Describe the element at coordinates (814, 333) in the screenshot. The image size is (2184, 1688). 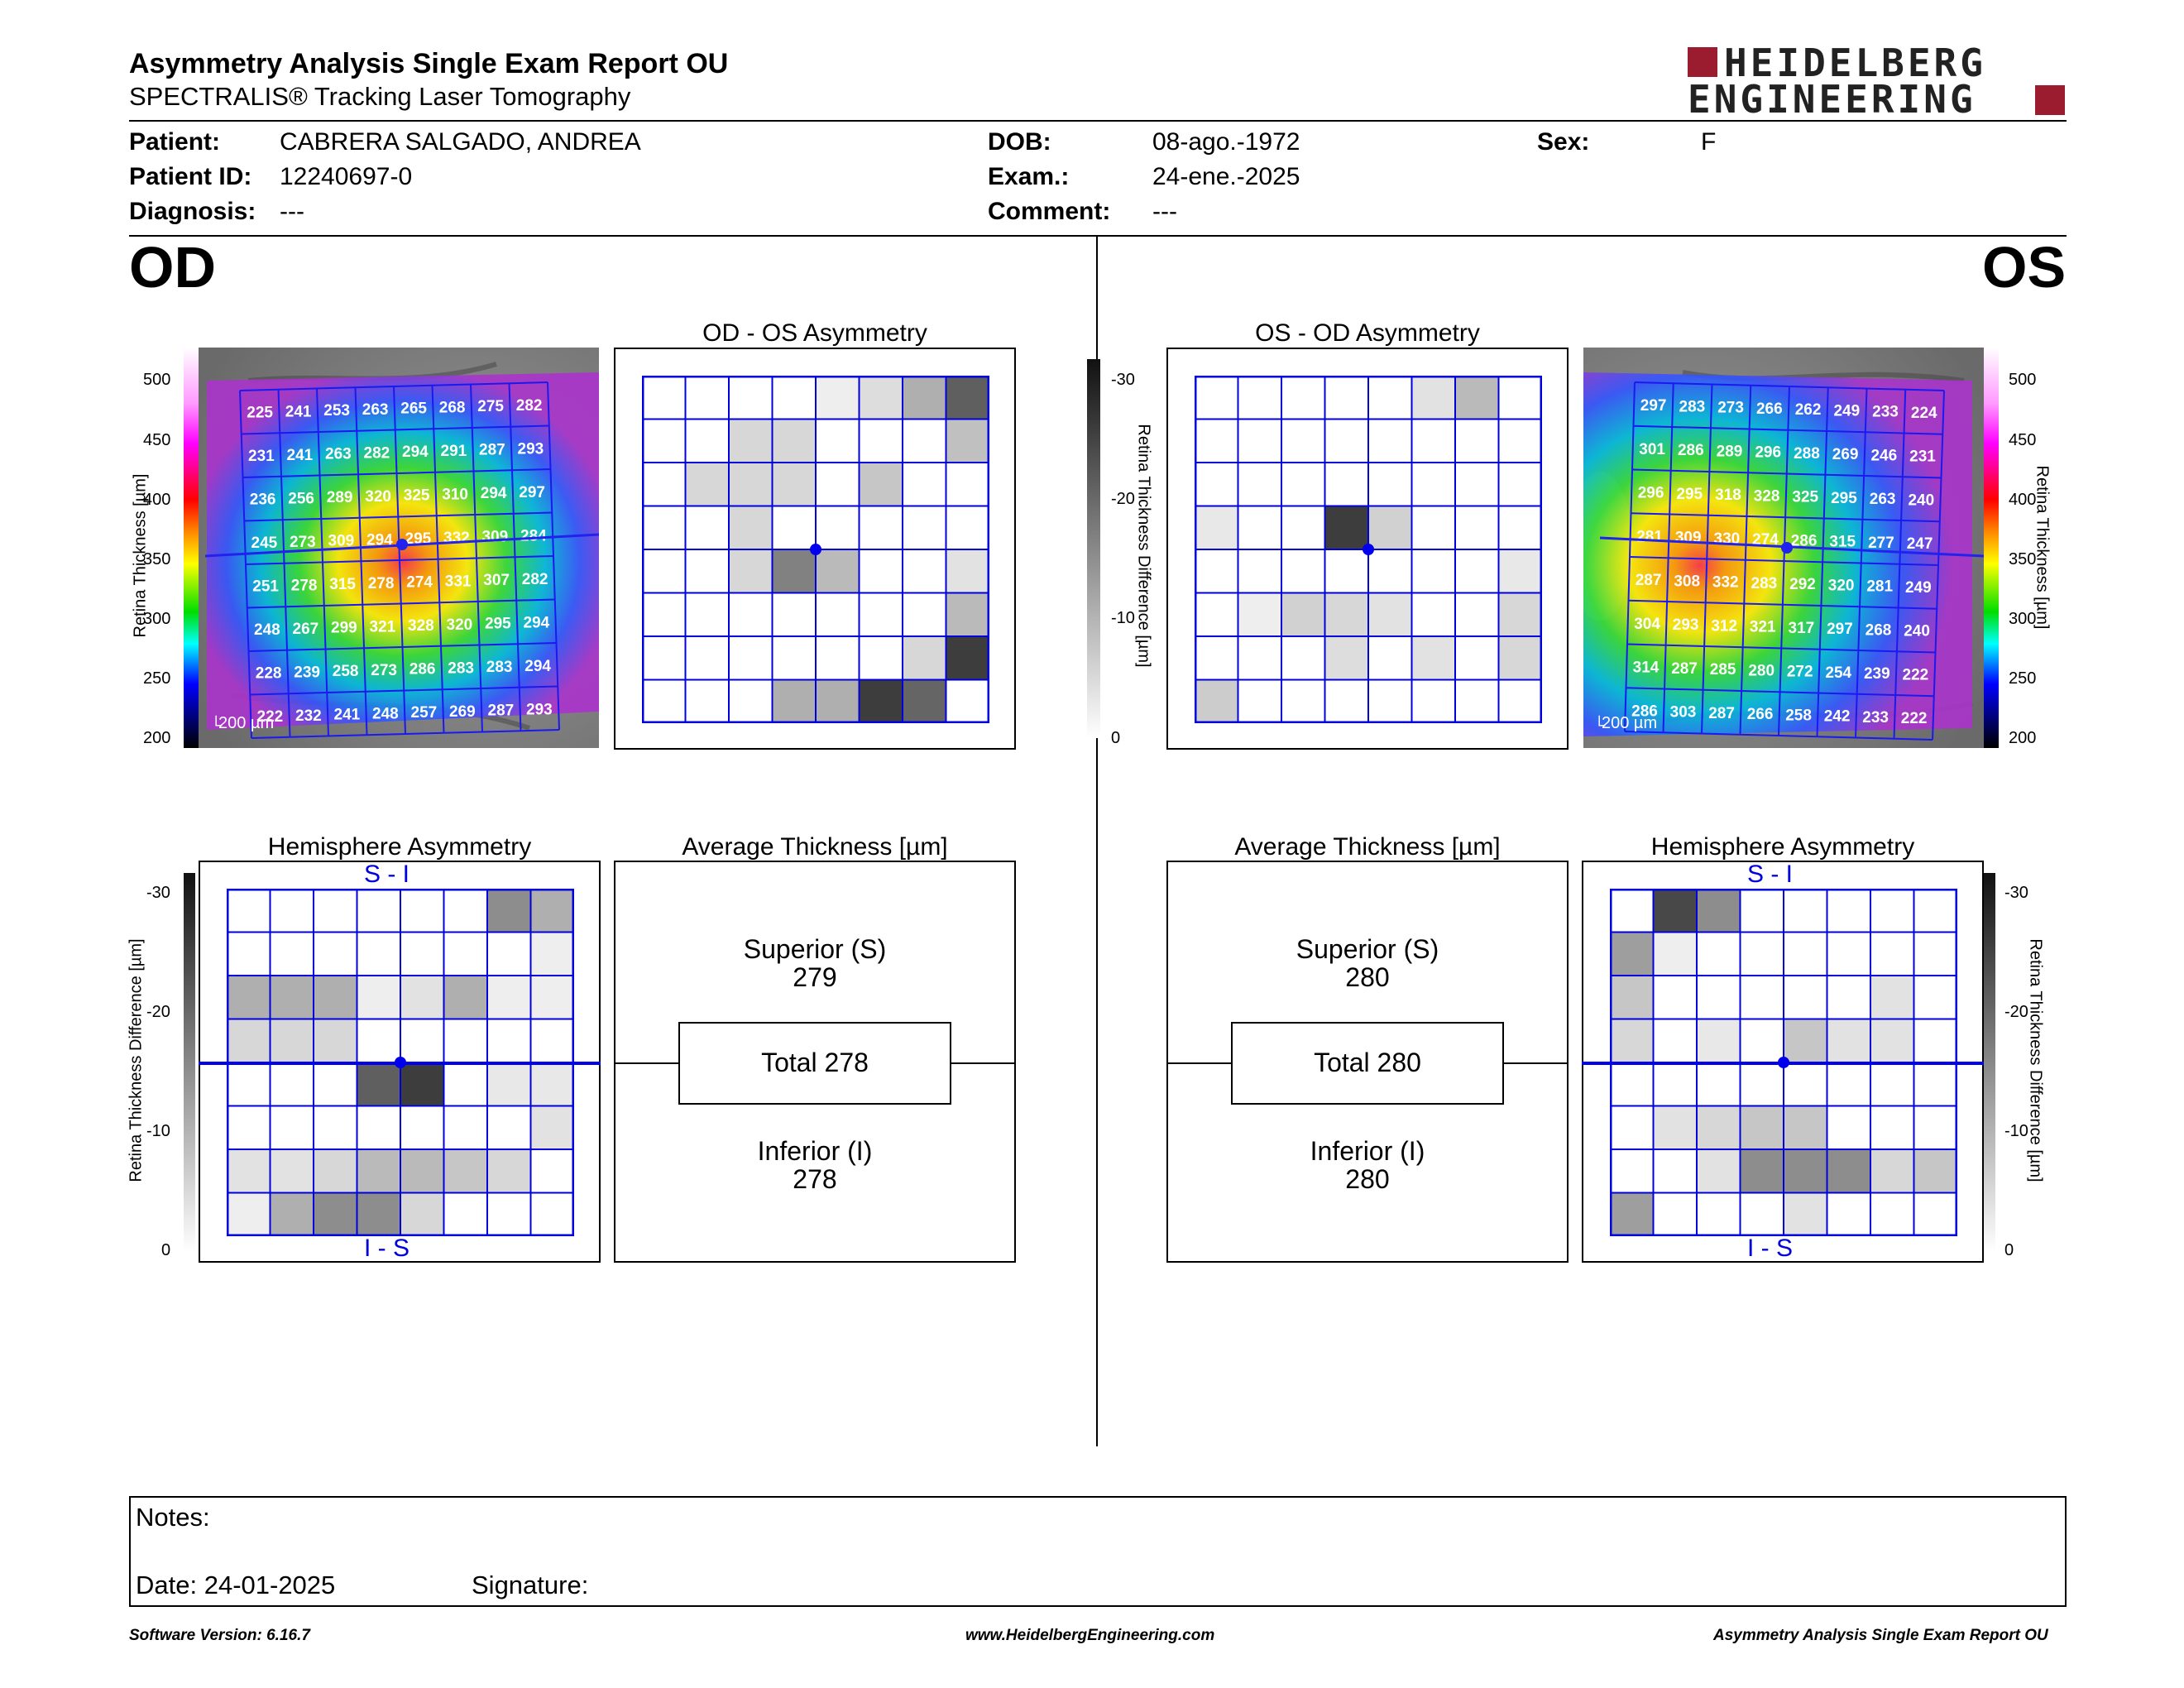
I see `od-asym-title: OD - OS Asymmetry` at that location.